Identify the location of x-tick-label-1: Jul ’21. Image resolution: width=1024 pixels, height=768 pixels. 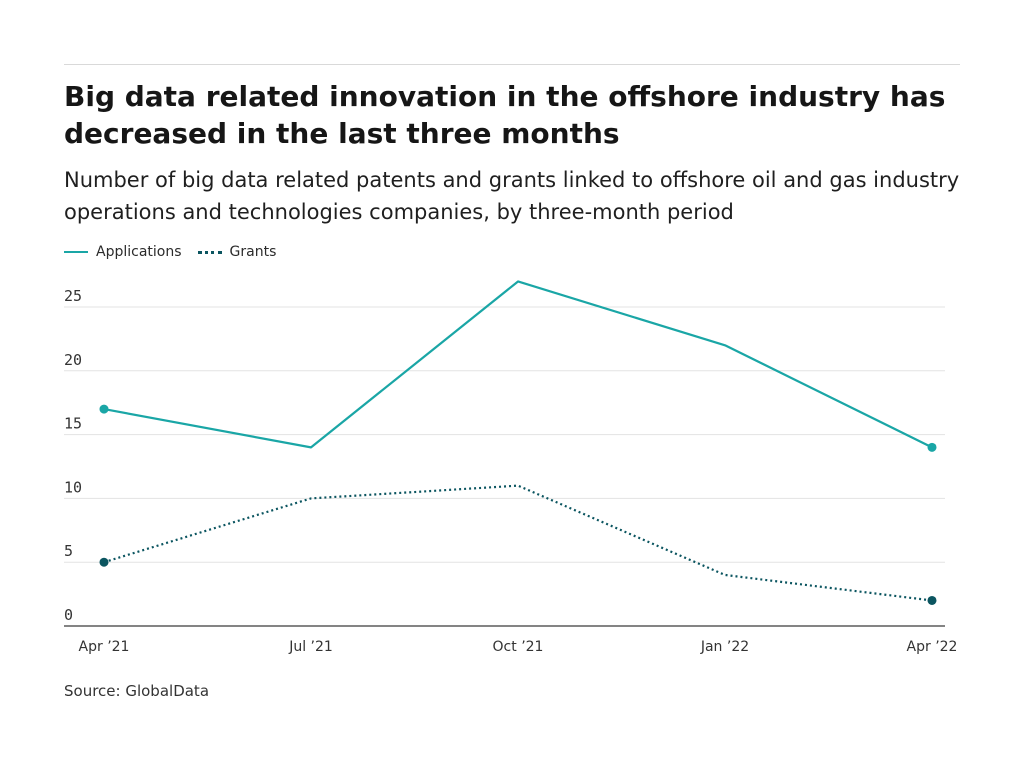
(310, 647).